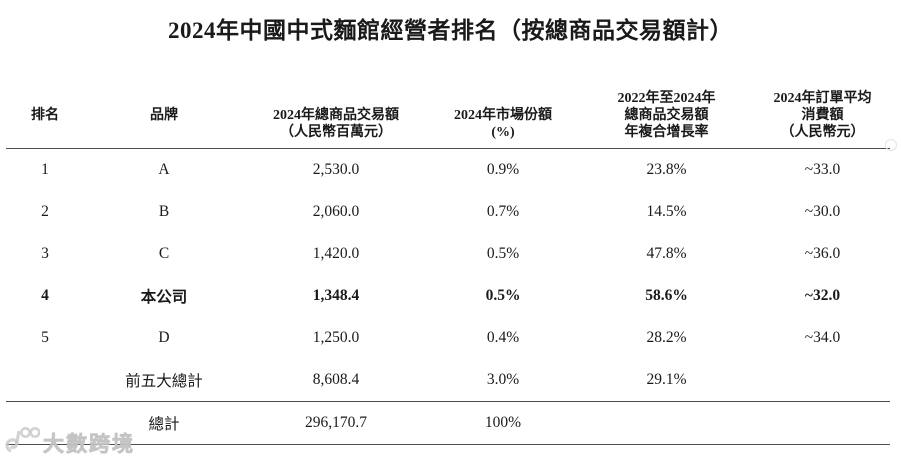 The image size is (901, 461). What do you see at coordinates (336, 295) in the screenshot?
I see `gmv-cell: 1,348.4` at bounding box center [336, 295].